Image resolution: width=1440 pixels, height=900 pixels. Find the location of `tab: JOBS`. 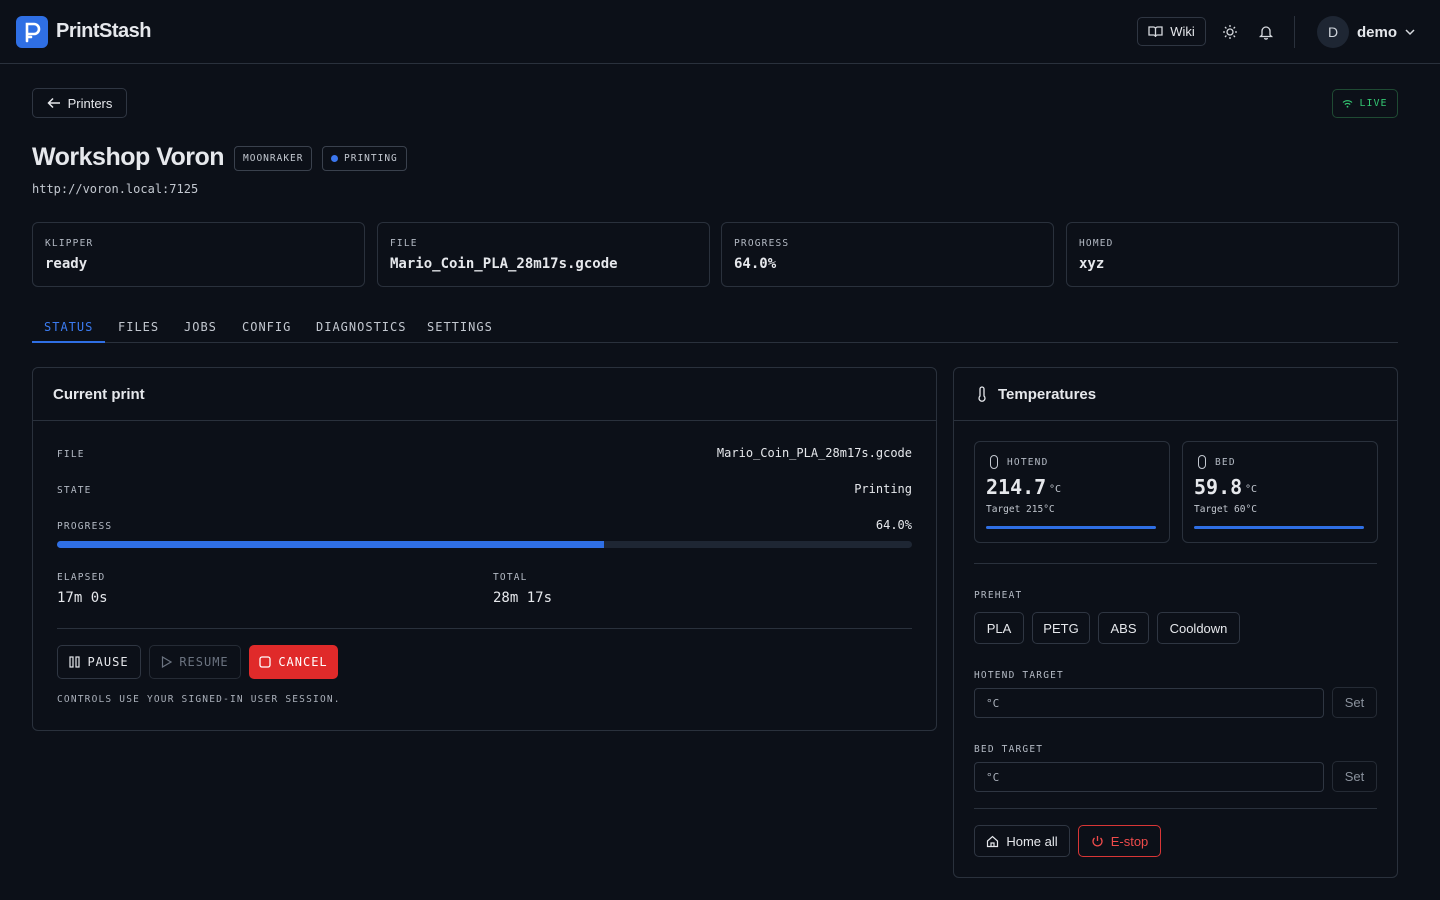

tab: JOBS is located at coordinates (200, 327).